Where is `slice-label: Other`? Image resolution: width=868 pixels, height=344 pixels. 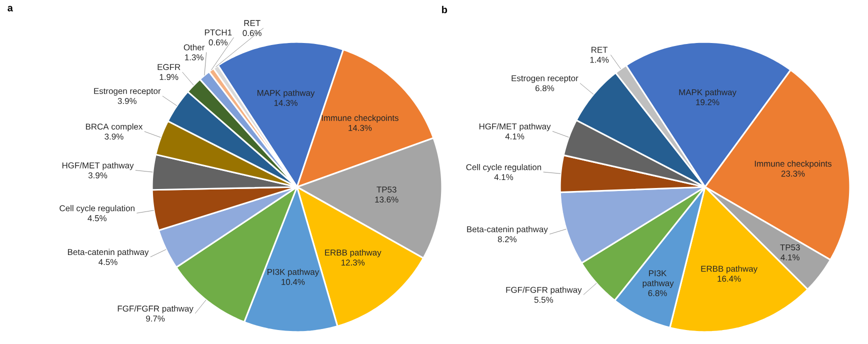
slice-label: Other is located at coordinates (194, 47).